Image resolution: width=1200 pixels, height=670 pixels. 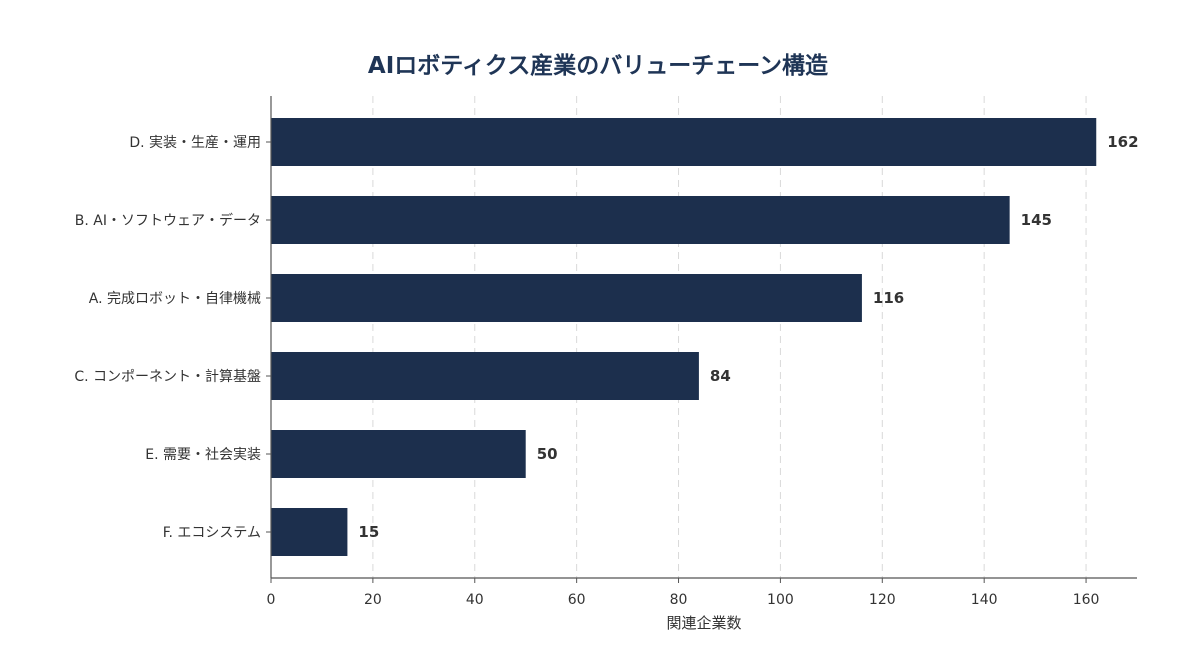 I want to click on x-tick-label: 40, so click(x=475, y=600).